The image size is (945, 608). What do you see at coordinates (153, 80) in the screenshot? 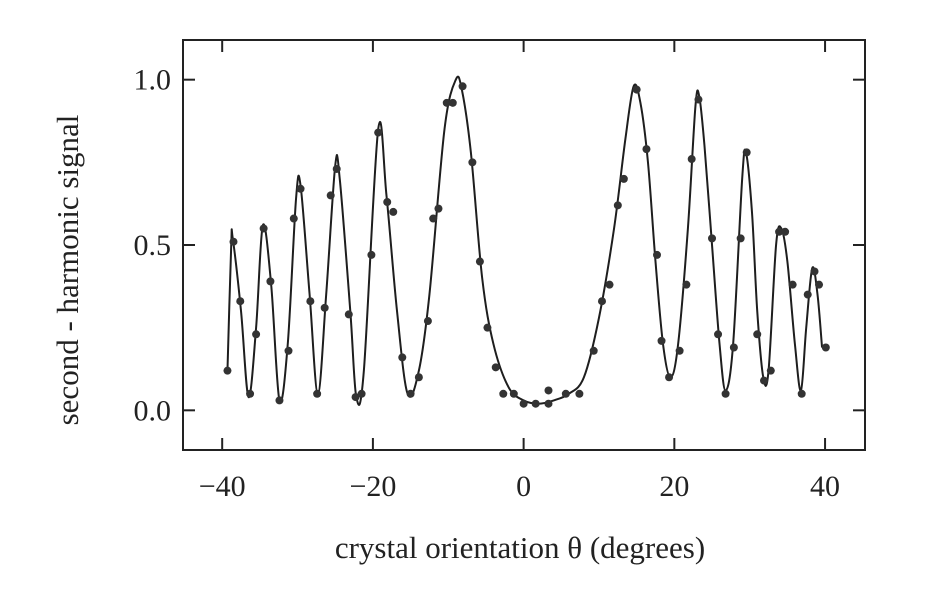
I see `y-tick-label: 1.0` at bounding box center [153, 80].